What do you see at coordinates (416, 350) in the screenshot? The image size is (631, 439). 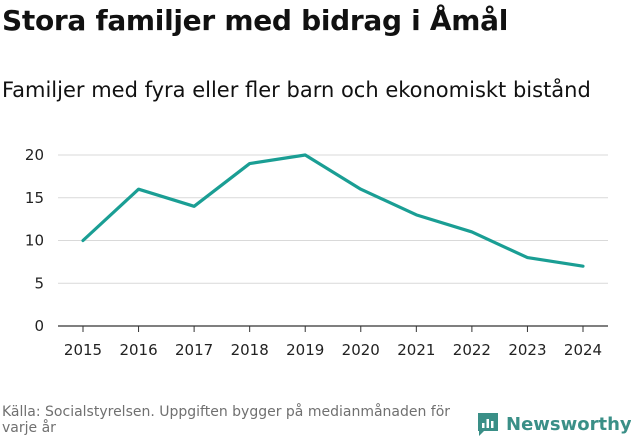 I see `x-tick-label-2021: 2021` at bounding box center [416, 350].